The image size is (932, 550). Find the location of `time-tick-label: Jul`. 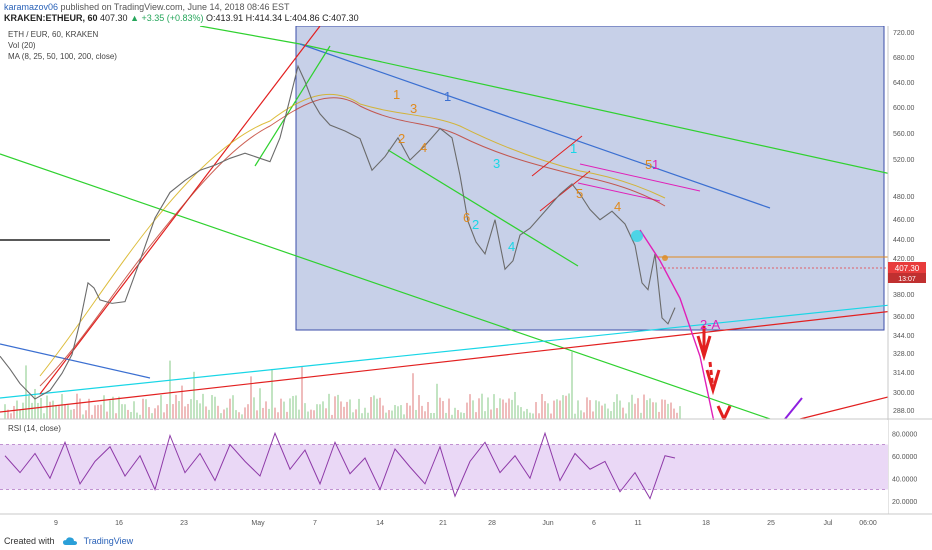

time-tick-label: Jul is located at coordinates (828, 523).